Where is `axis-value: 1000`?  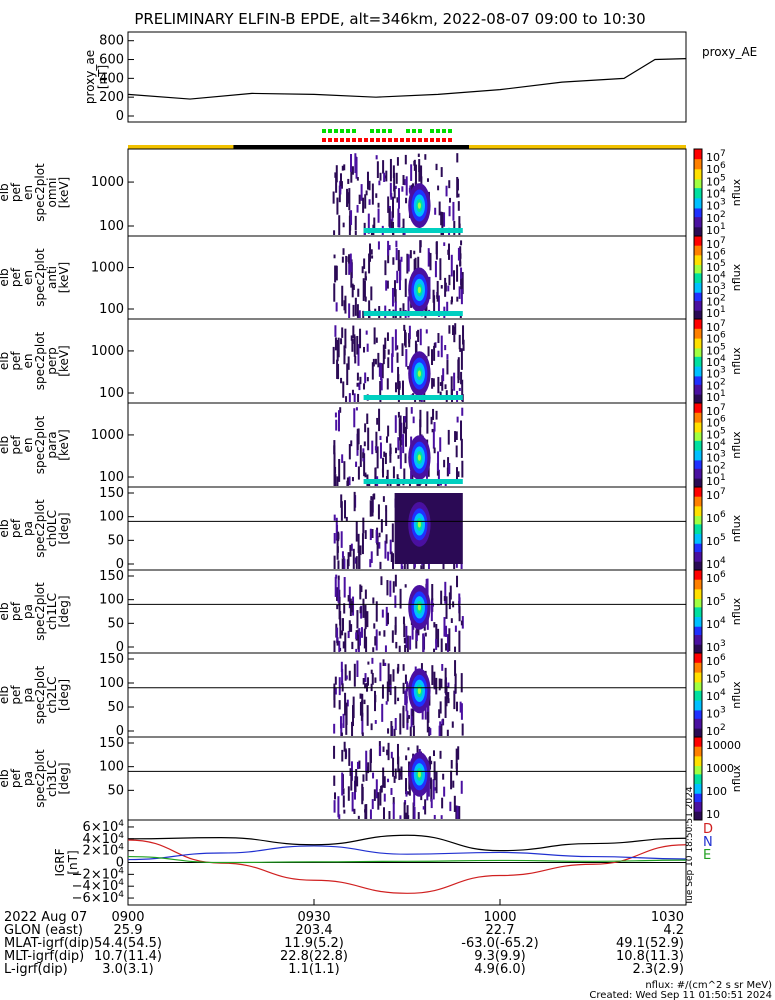
axis-value: 1000 is located at coordinates (499, 917).